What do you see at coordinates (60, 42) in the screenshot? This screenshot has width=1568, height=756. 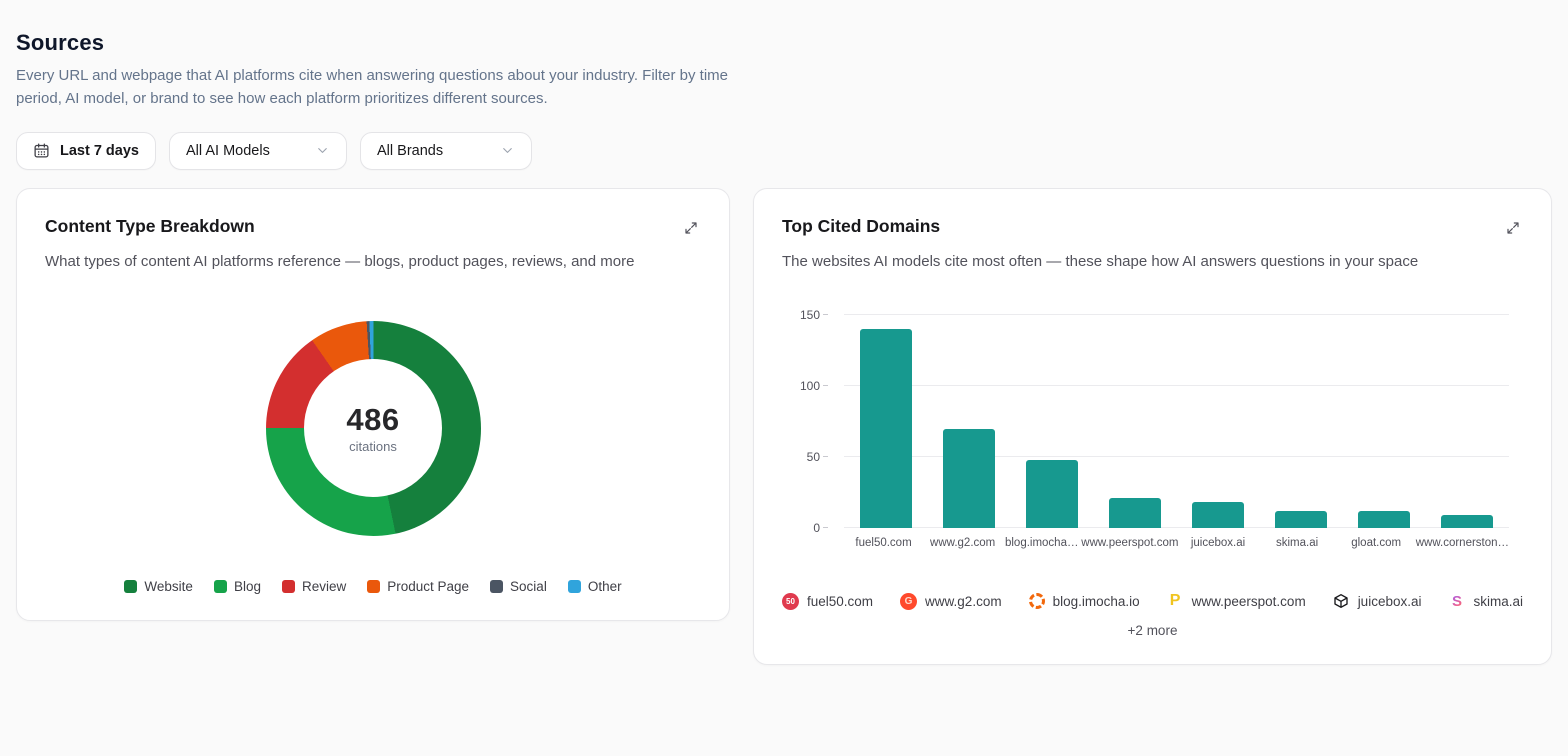 I see `page-title: Sources` at bounding box center [60, 42].